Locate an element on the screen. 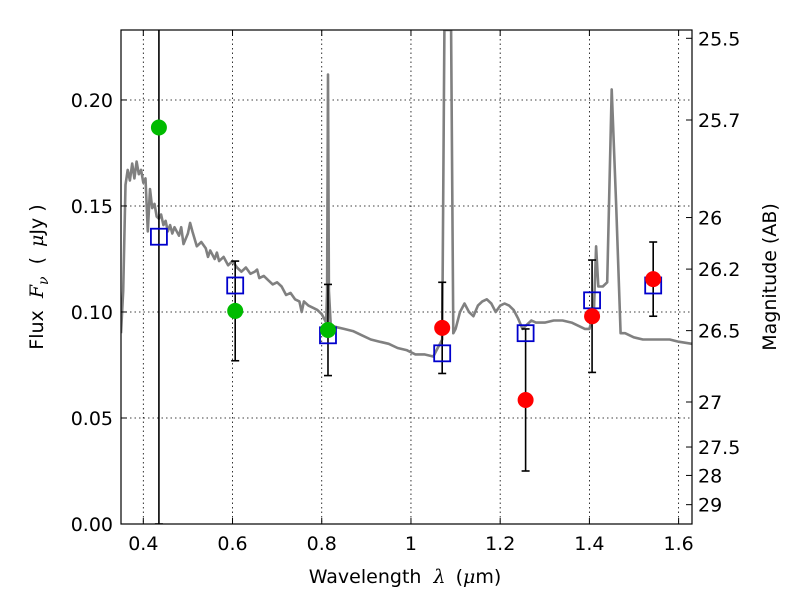  x-axis-label-unit-open: ( is located at coordinates (459, 577).